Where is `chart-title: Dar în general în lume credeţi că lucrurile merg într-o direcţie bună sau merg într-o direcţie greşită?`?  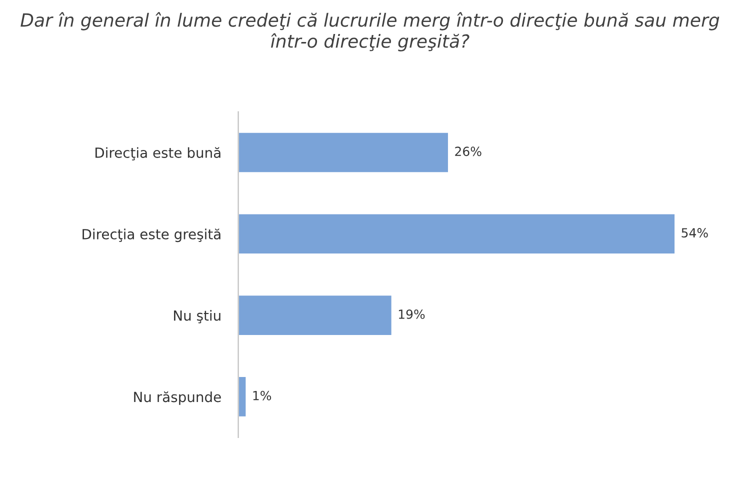
chart-title: Dar în general în lume credeţi că lucrurile merg într-o direcţie bună sau merg într-o direcţie greşită? is located at coordinates (370, 32).